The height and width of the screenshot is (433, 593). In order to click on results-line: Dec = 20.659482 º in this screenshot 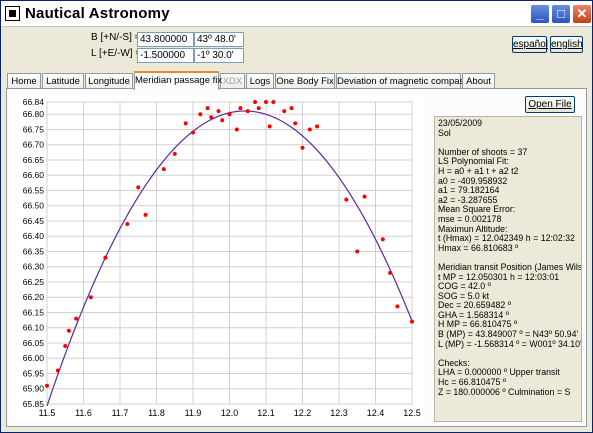, I will do `click(474, 305)`.